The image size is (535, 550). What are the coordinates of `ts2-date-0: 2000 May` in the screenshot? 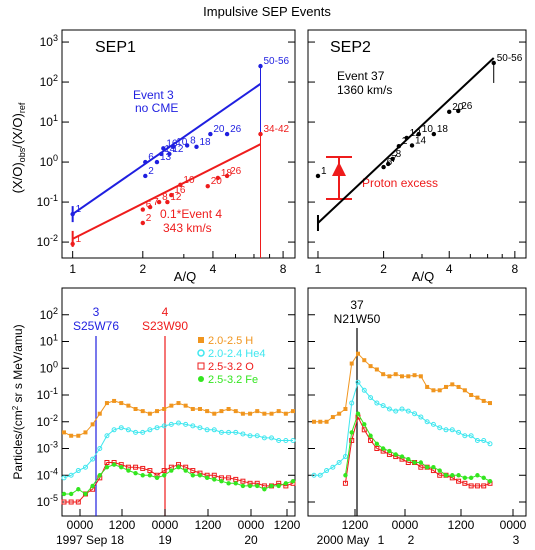 It's located at (343, 540).